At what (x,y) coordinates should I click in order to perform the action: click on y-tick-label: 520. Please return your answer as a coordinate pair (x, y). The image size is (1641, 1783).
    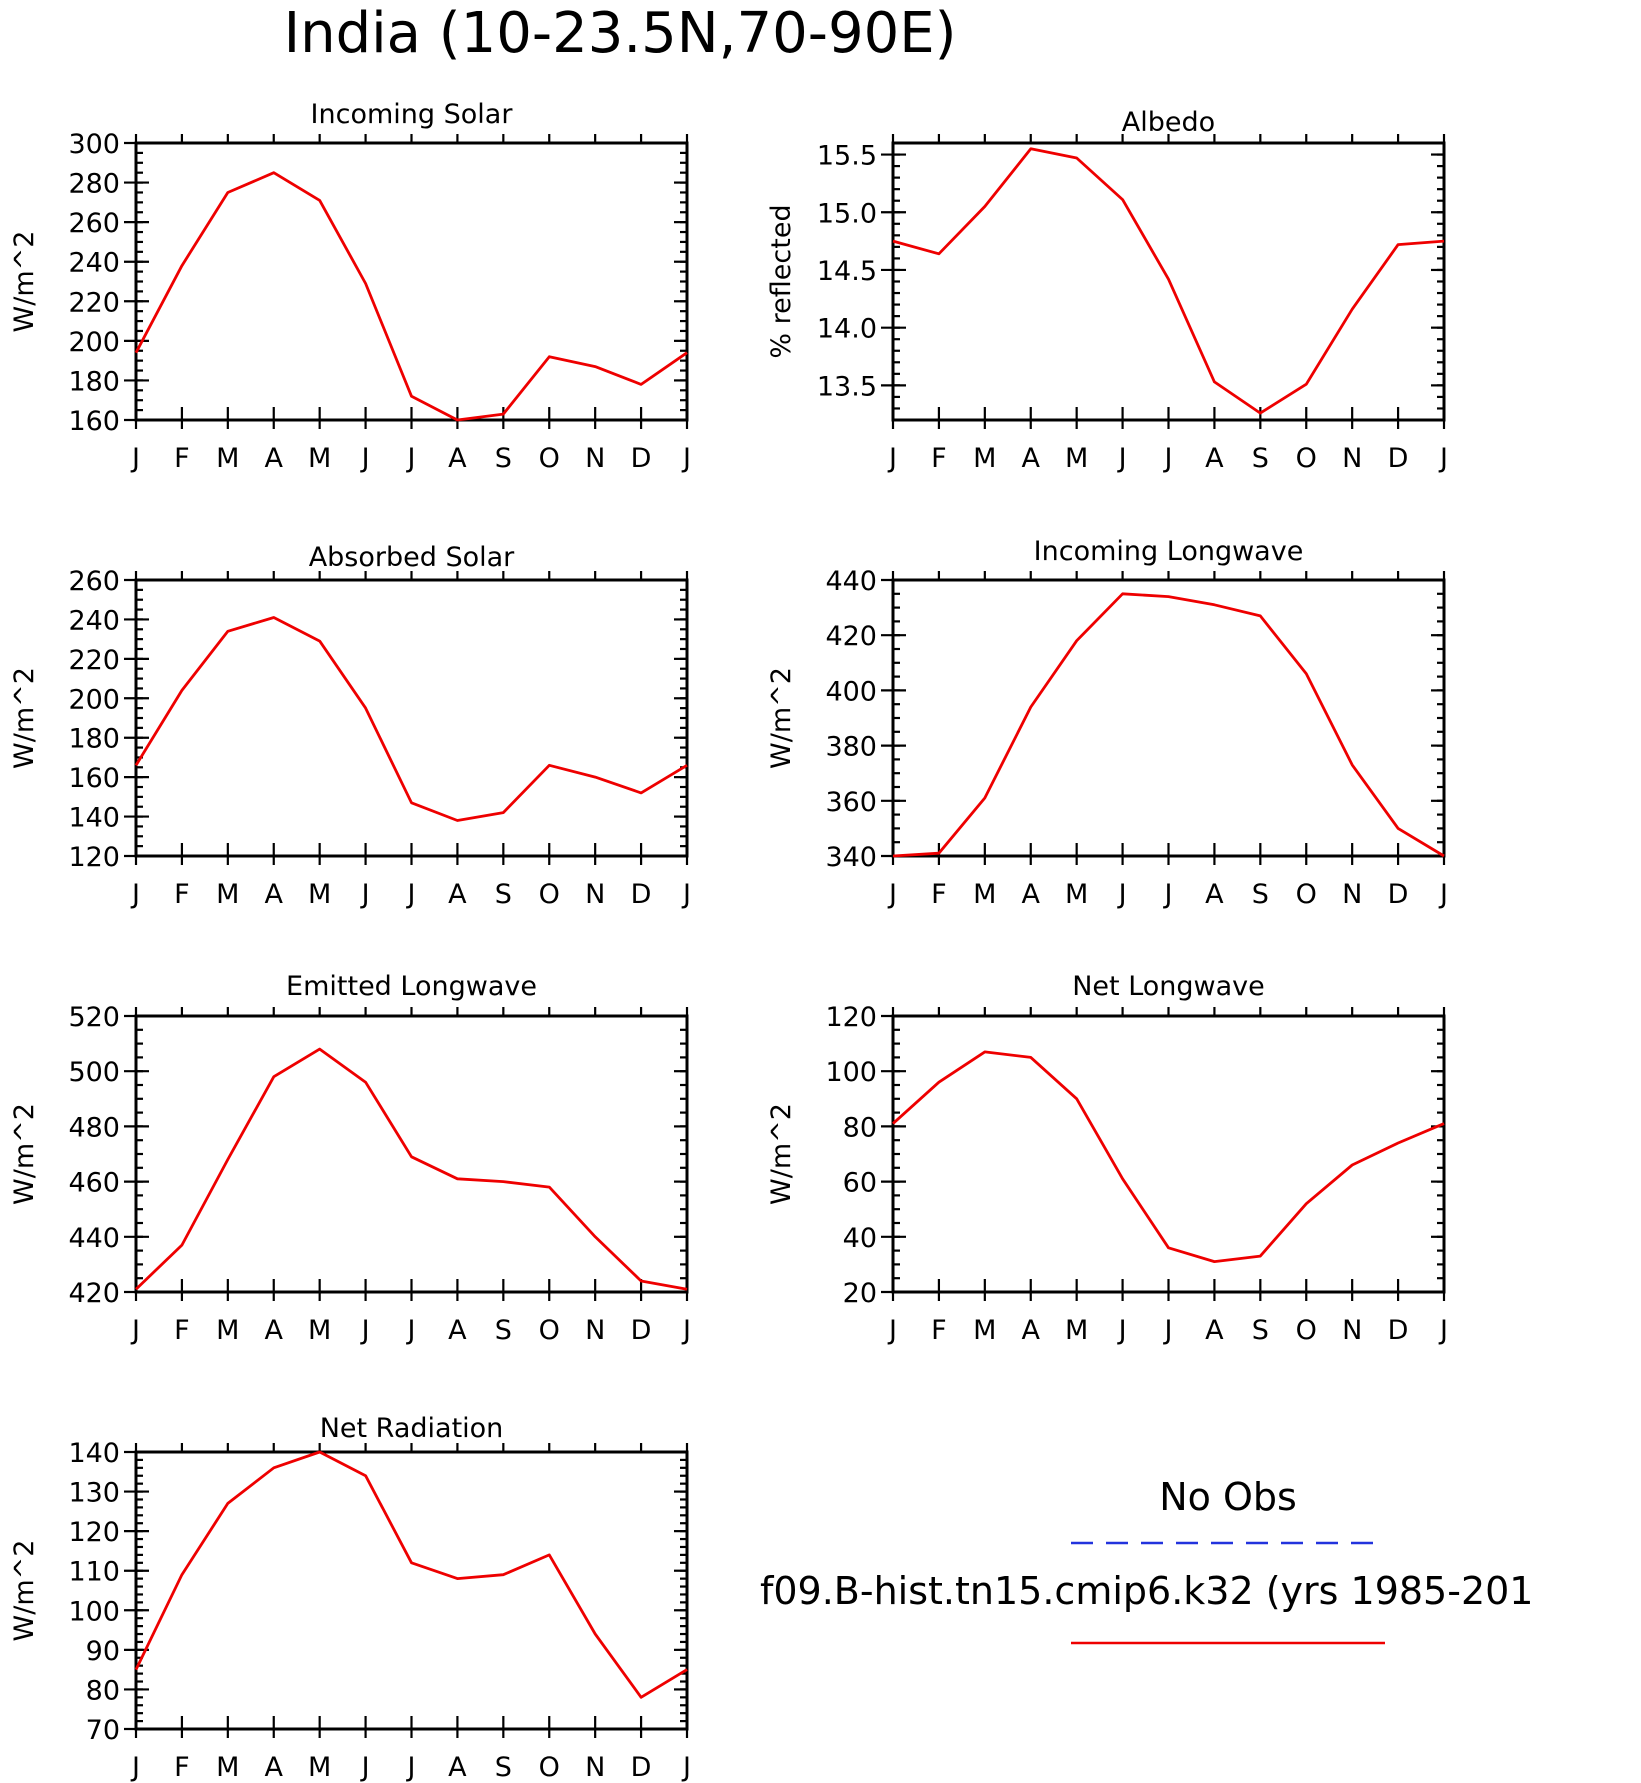
    Looking at the image, I should click on (94, 1017).